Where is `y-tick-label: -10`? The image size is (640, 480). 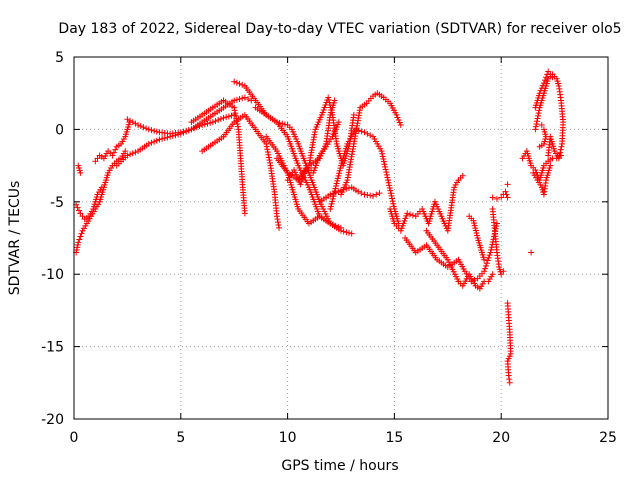 y-tick-label: -10 is located at coordinates (52, 275).